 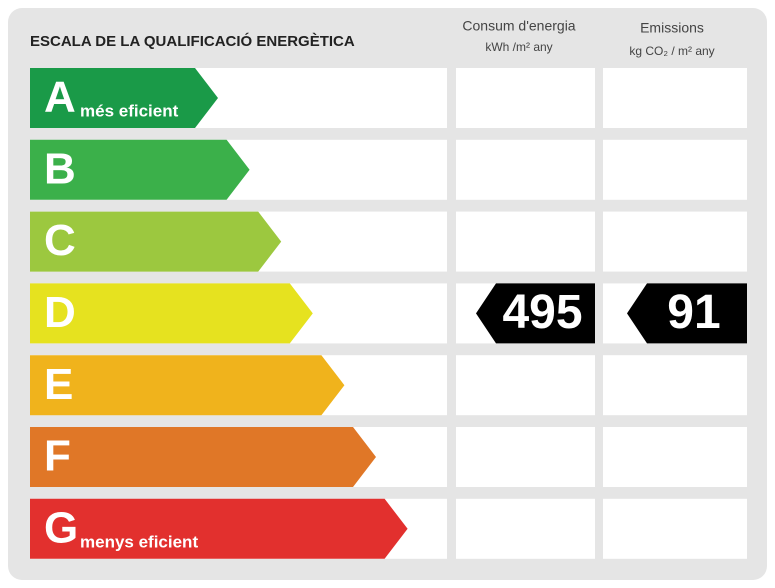 I want to click on rating-label: menys eficient, so click(x=139, y=541).